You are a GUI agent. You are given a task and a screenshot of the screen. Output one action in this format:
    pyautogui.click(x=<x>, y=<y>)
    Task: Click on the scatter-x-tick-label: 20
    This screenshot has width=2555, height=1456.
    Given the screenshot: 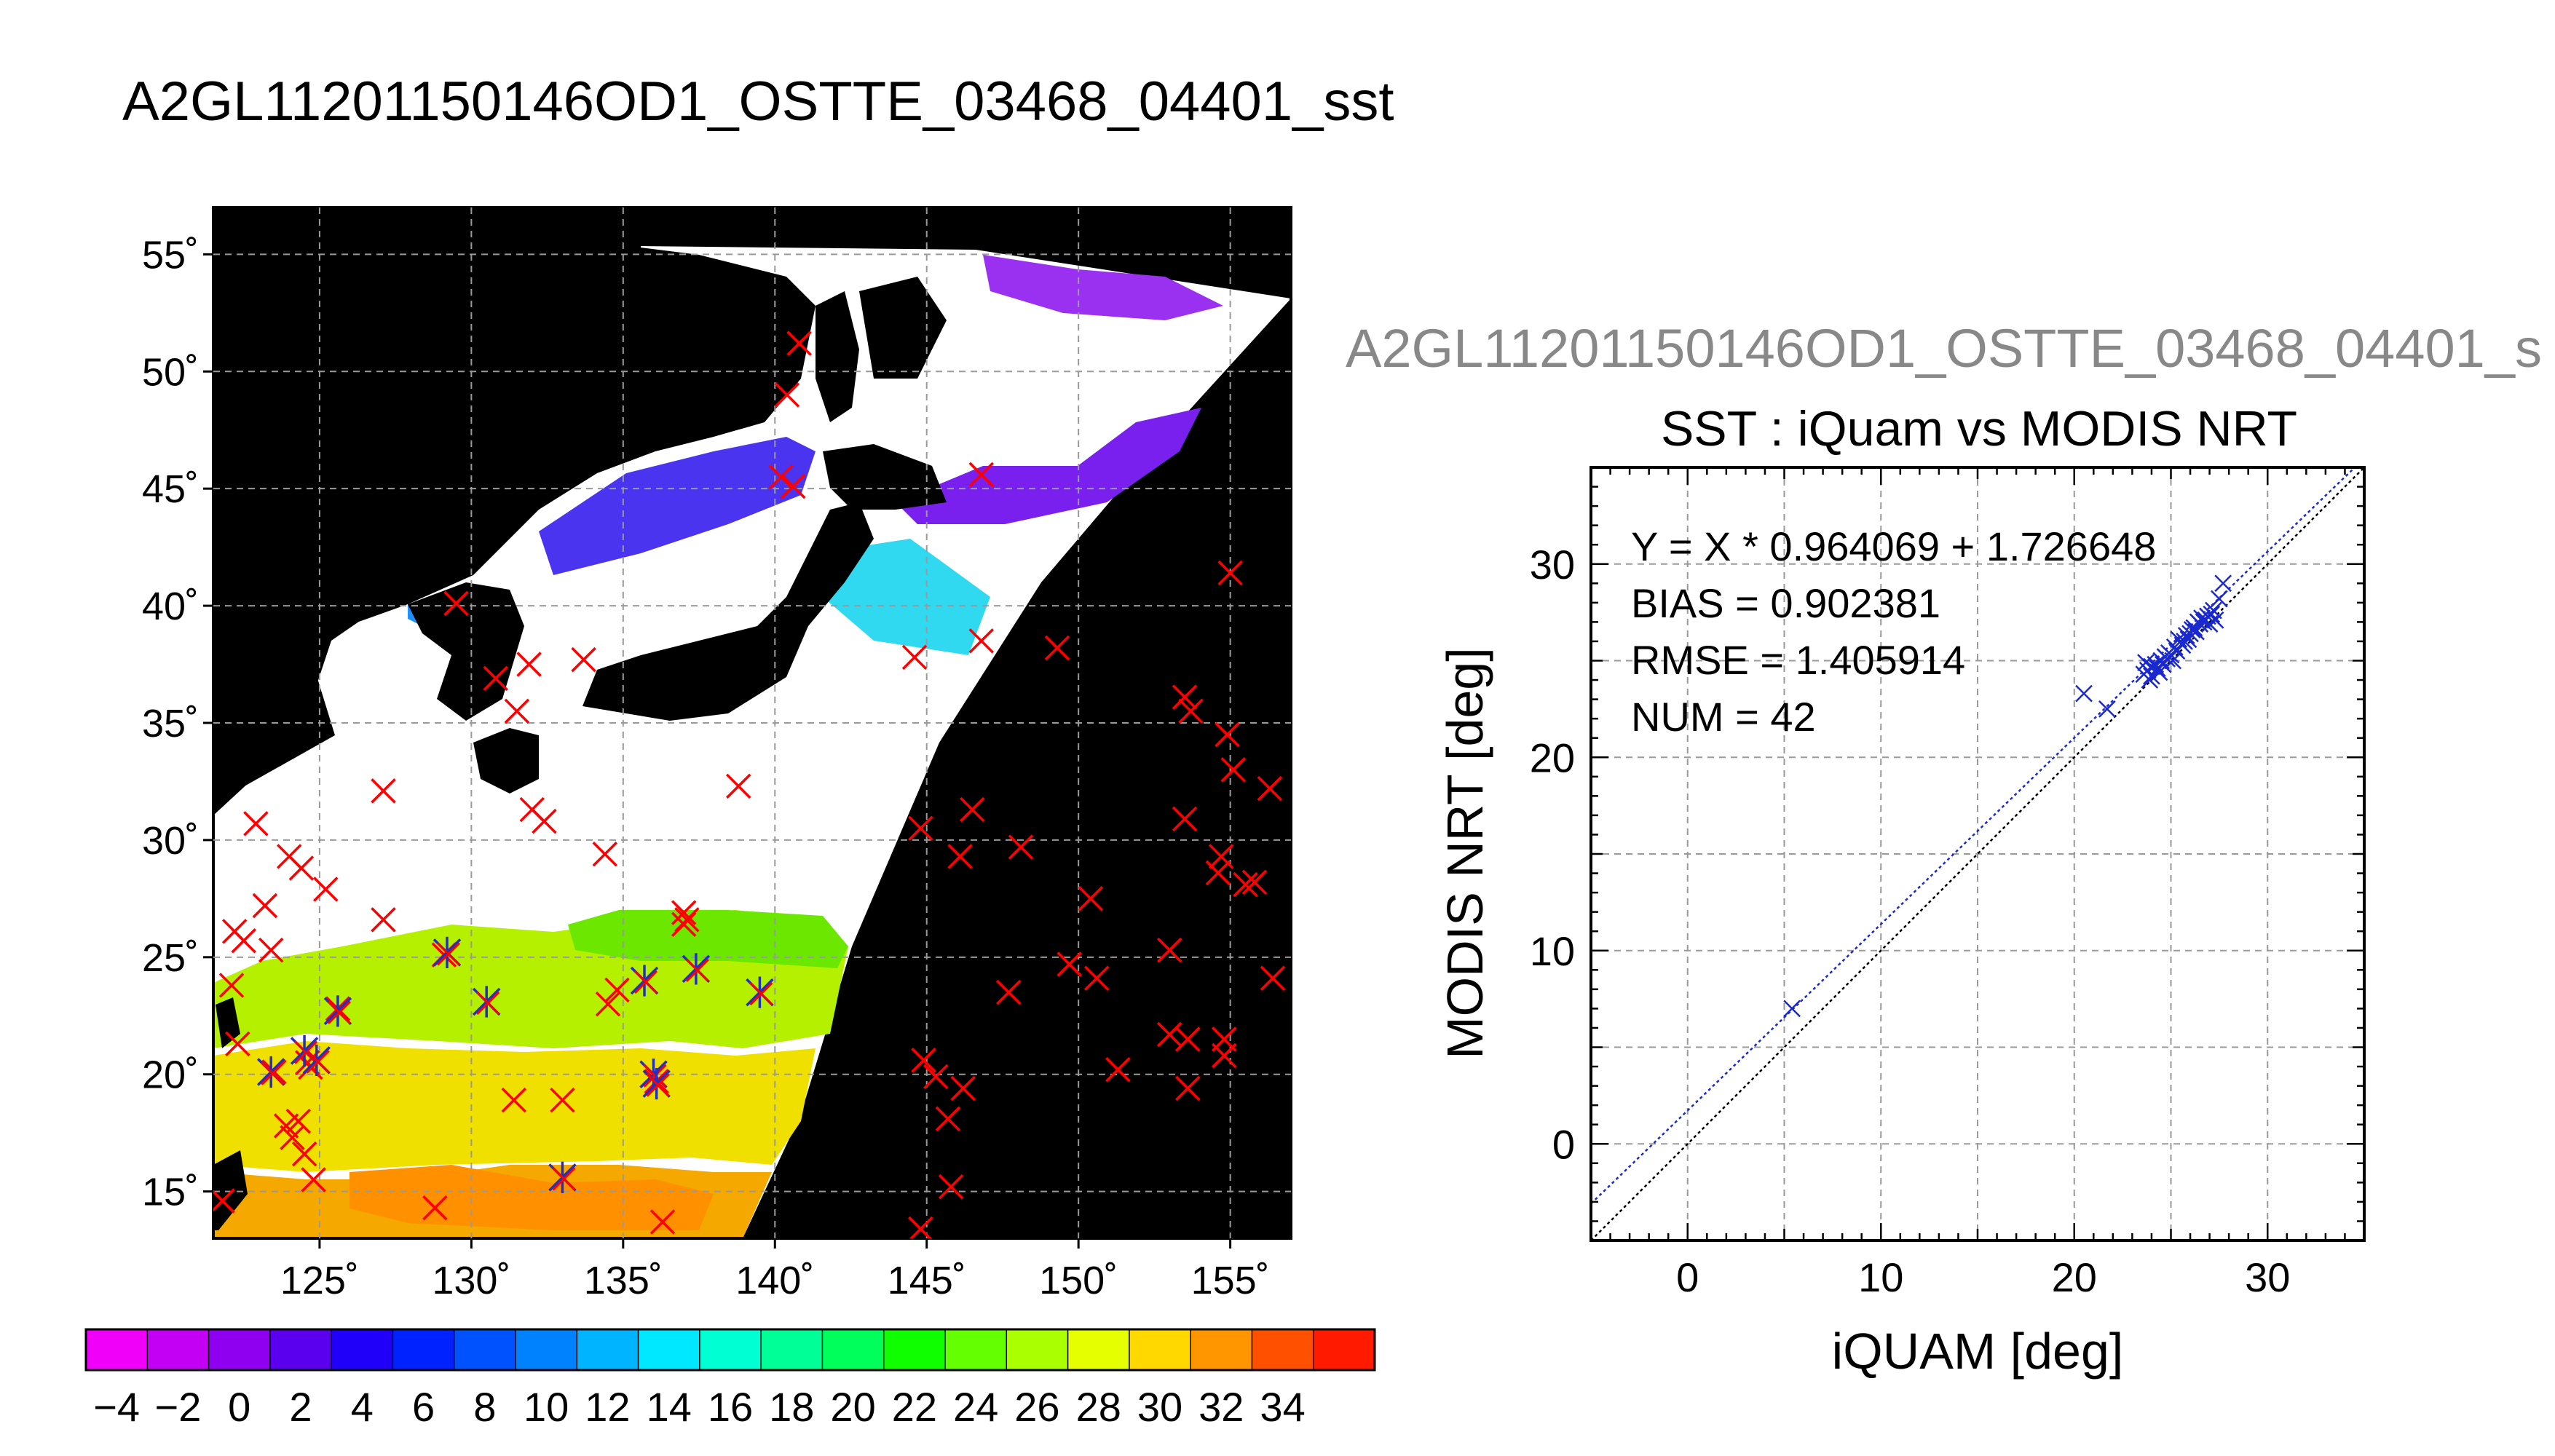 What is the action you would take?
    pyautogui.click(x=2074, y=1277)
    